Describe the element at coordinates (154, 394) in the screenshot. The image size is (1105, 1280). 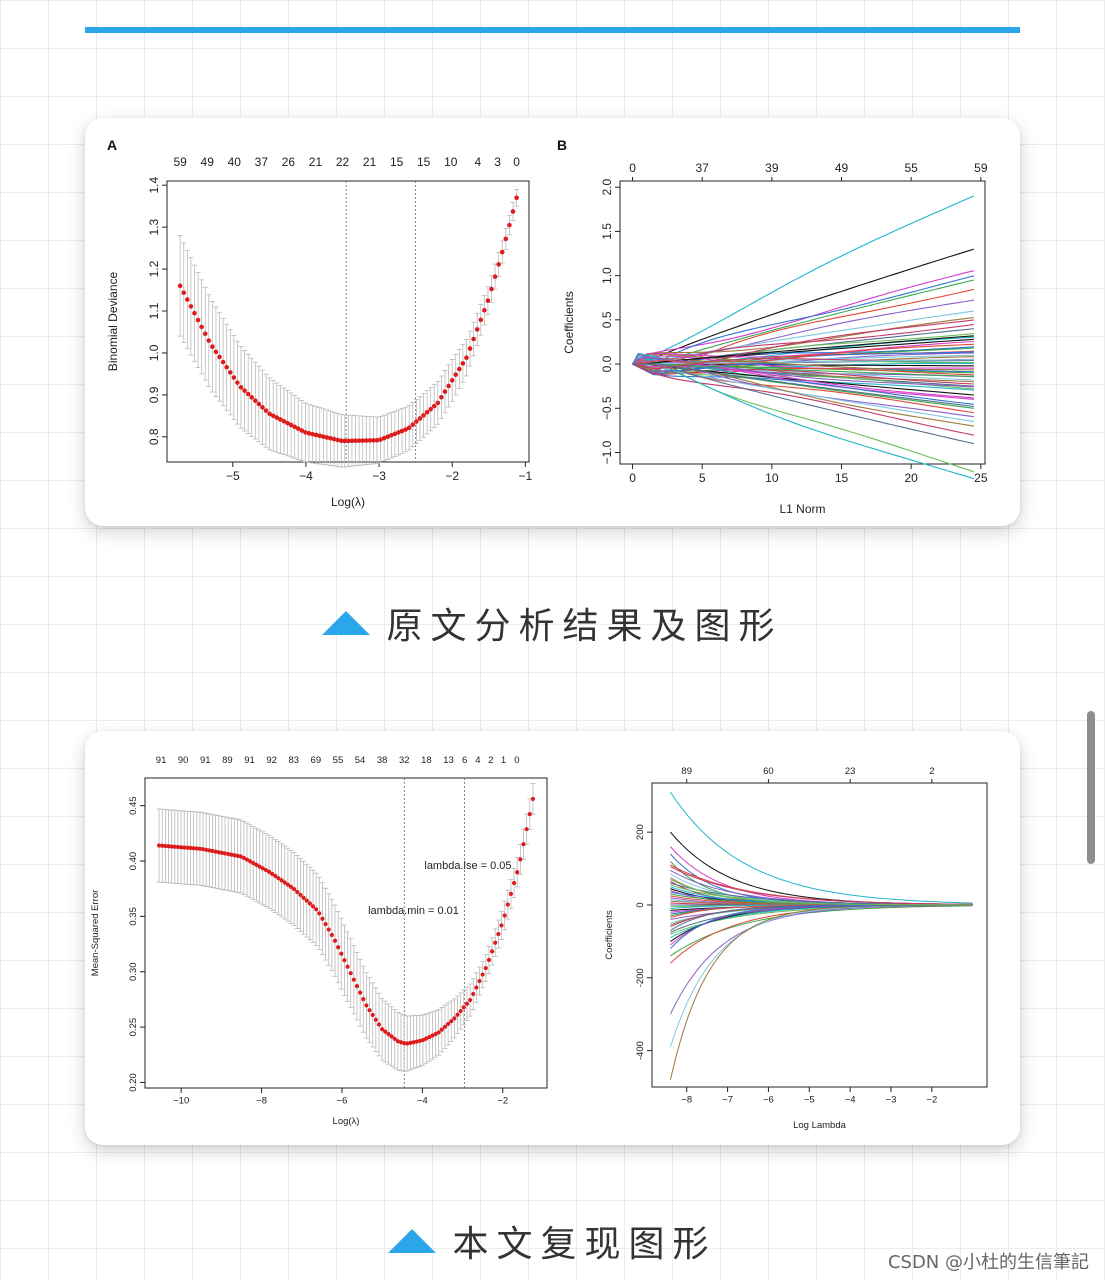
I see `y-tick-label: 0.9` at that location.